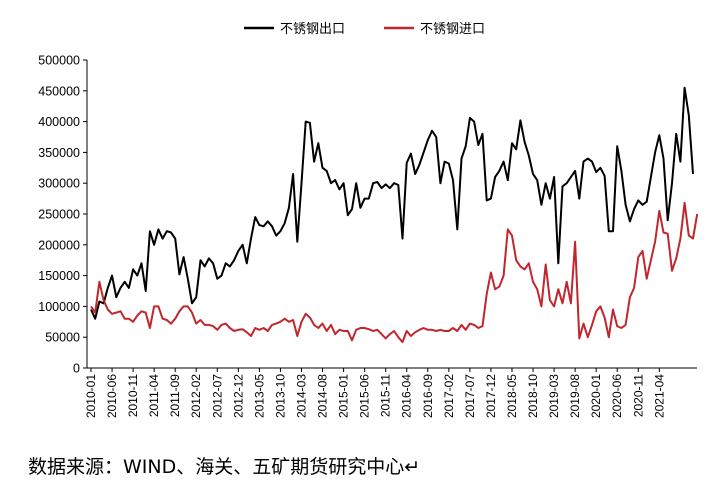 The image size is (706, 486). Describe the element at coordinates (344, 396) in the screenshot. I see `x-tick-label: 2015-01` at that location.